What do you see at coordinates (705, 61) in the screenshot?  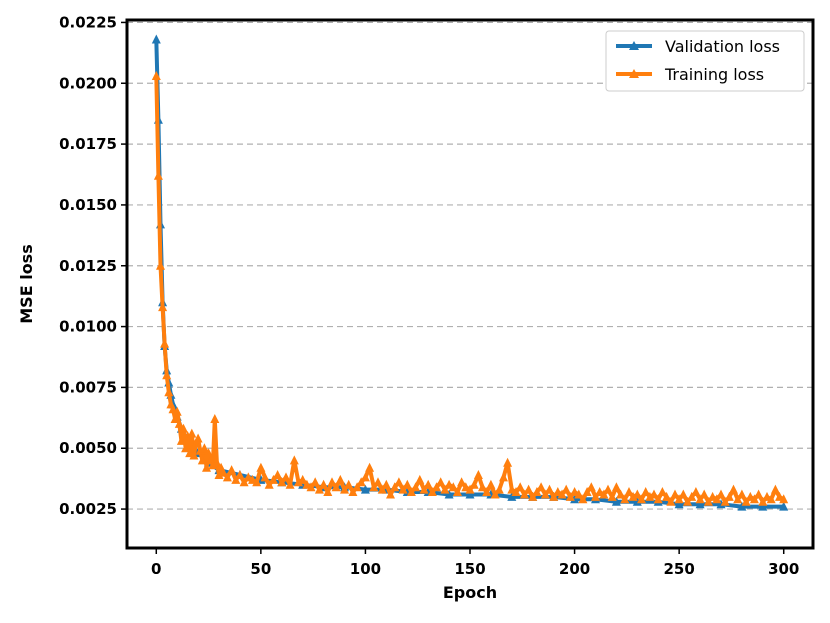 I see `legend: Validation loss Training loss` at bounding box center [705, 61].